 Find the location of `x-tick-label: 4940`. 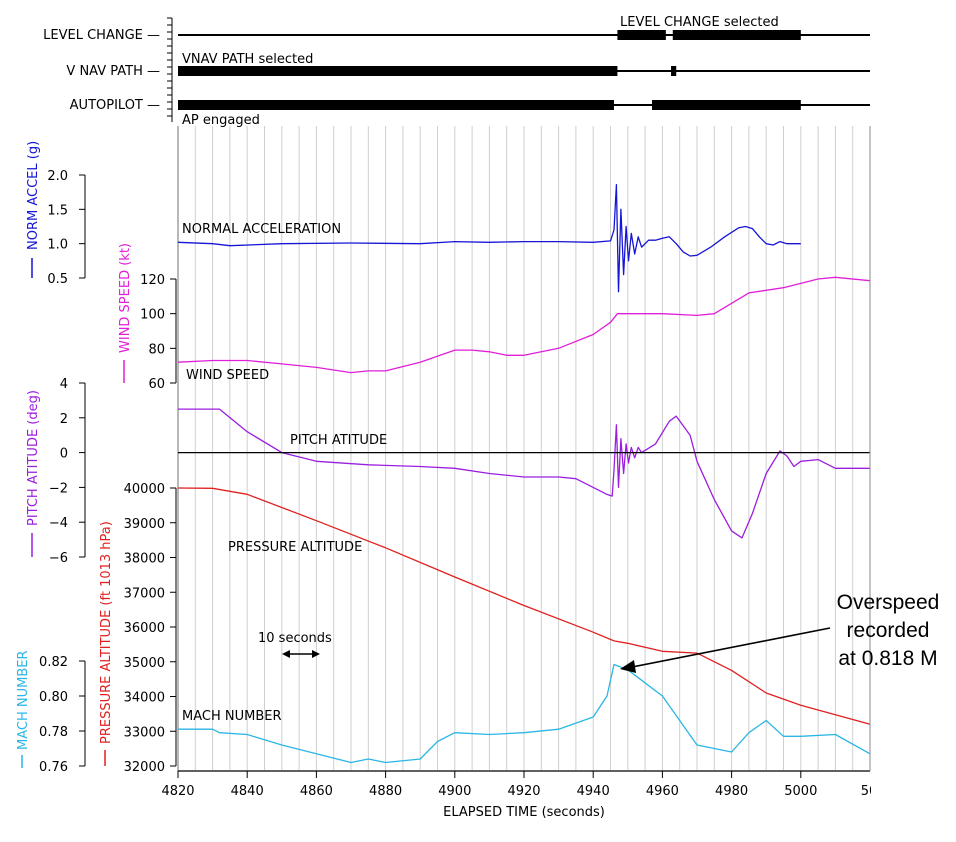

x-tick-label: 4940 is located at coordinates (593, 791).